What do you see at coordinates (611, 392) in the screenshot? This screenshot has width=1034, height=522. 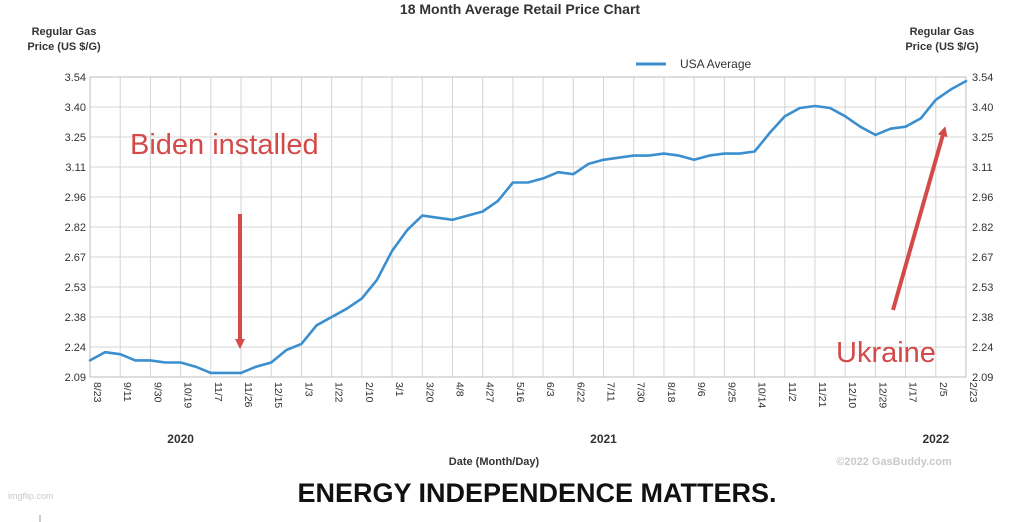 I see `x-tick-label: 7/11` at bounding box center [611, 392].